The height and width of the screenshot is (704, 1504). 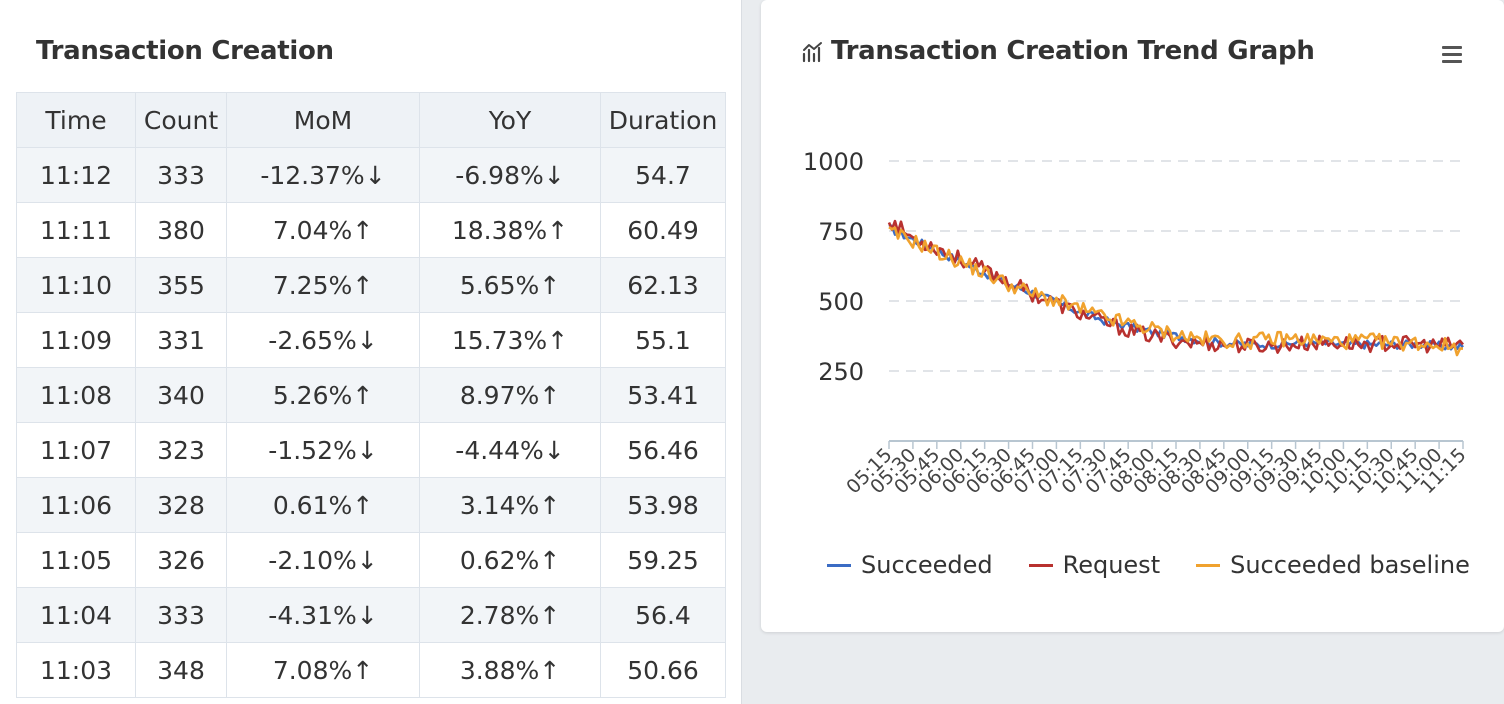 I want to click on y-tick-label: 250, so click(x=841, y=372).